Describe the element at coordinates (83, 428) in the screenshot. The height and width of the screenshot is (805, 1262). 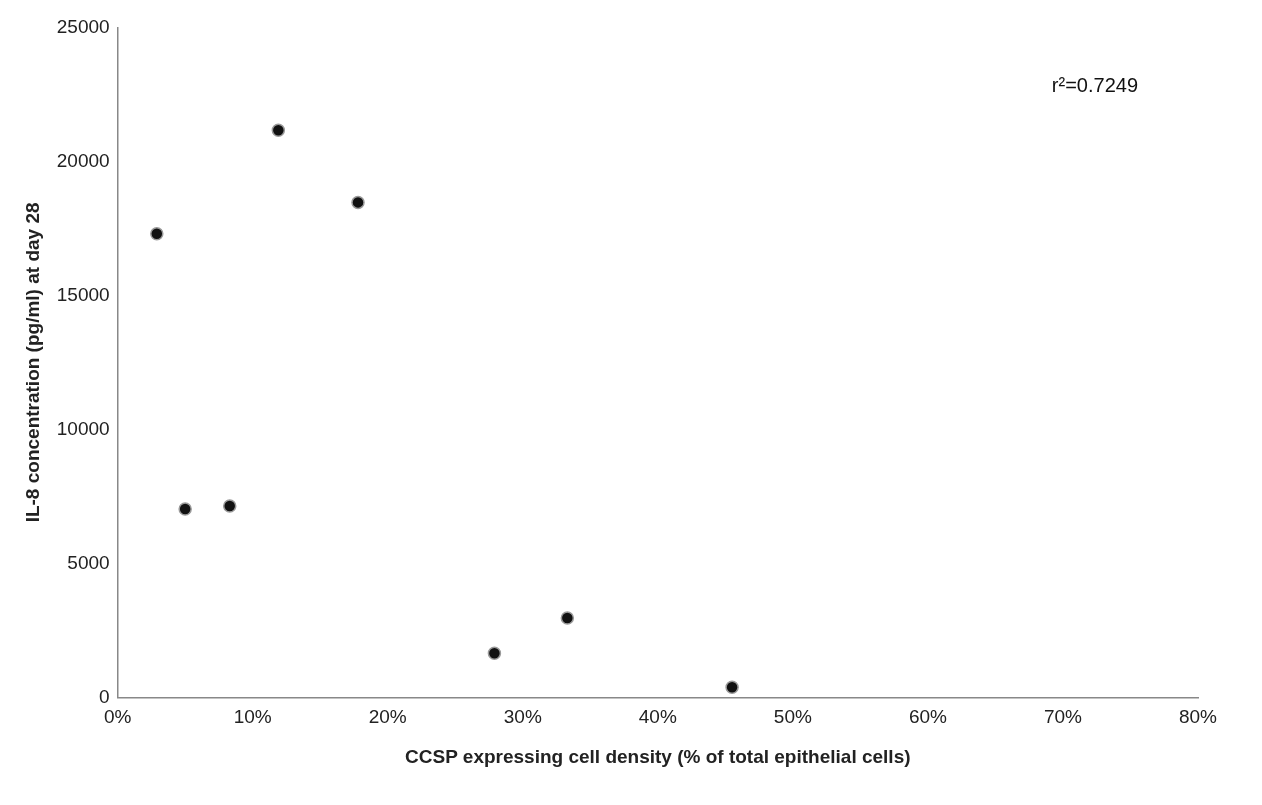
I see `y-tick-label: 10000` at that location.